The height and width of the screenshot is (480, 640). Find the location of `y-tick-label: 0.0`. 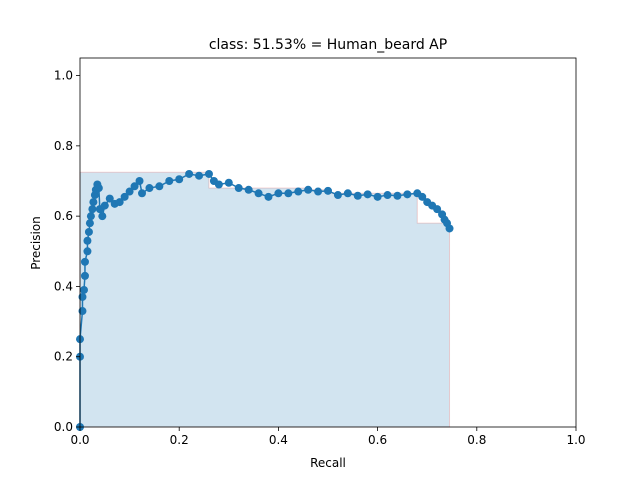

y-tick-label: 0.0 is located at coordinates (63, 427).